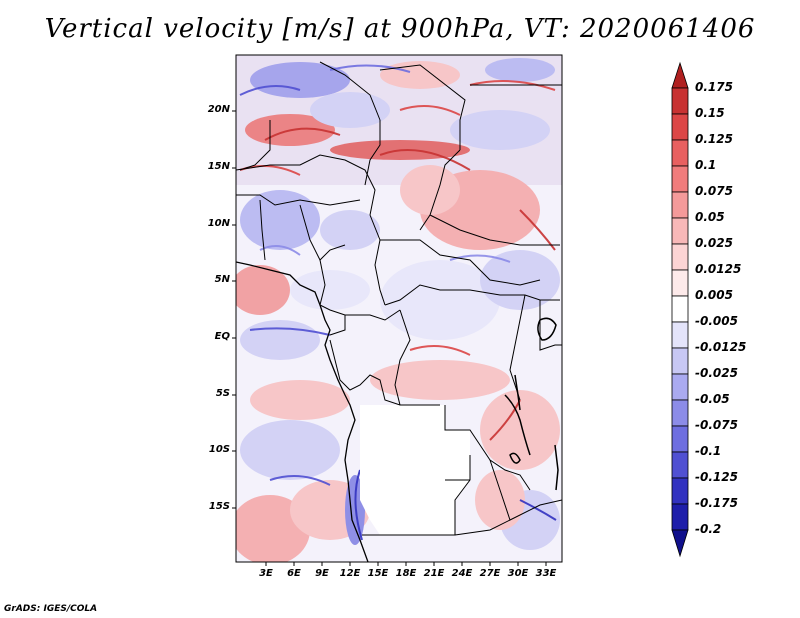 The height and width of the screenshot is (618, 800). I want to click on lat-tick-label: 5S, so click(222, 393).